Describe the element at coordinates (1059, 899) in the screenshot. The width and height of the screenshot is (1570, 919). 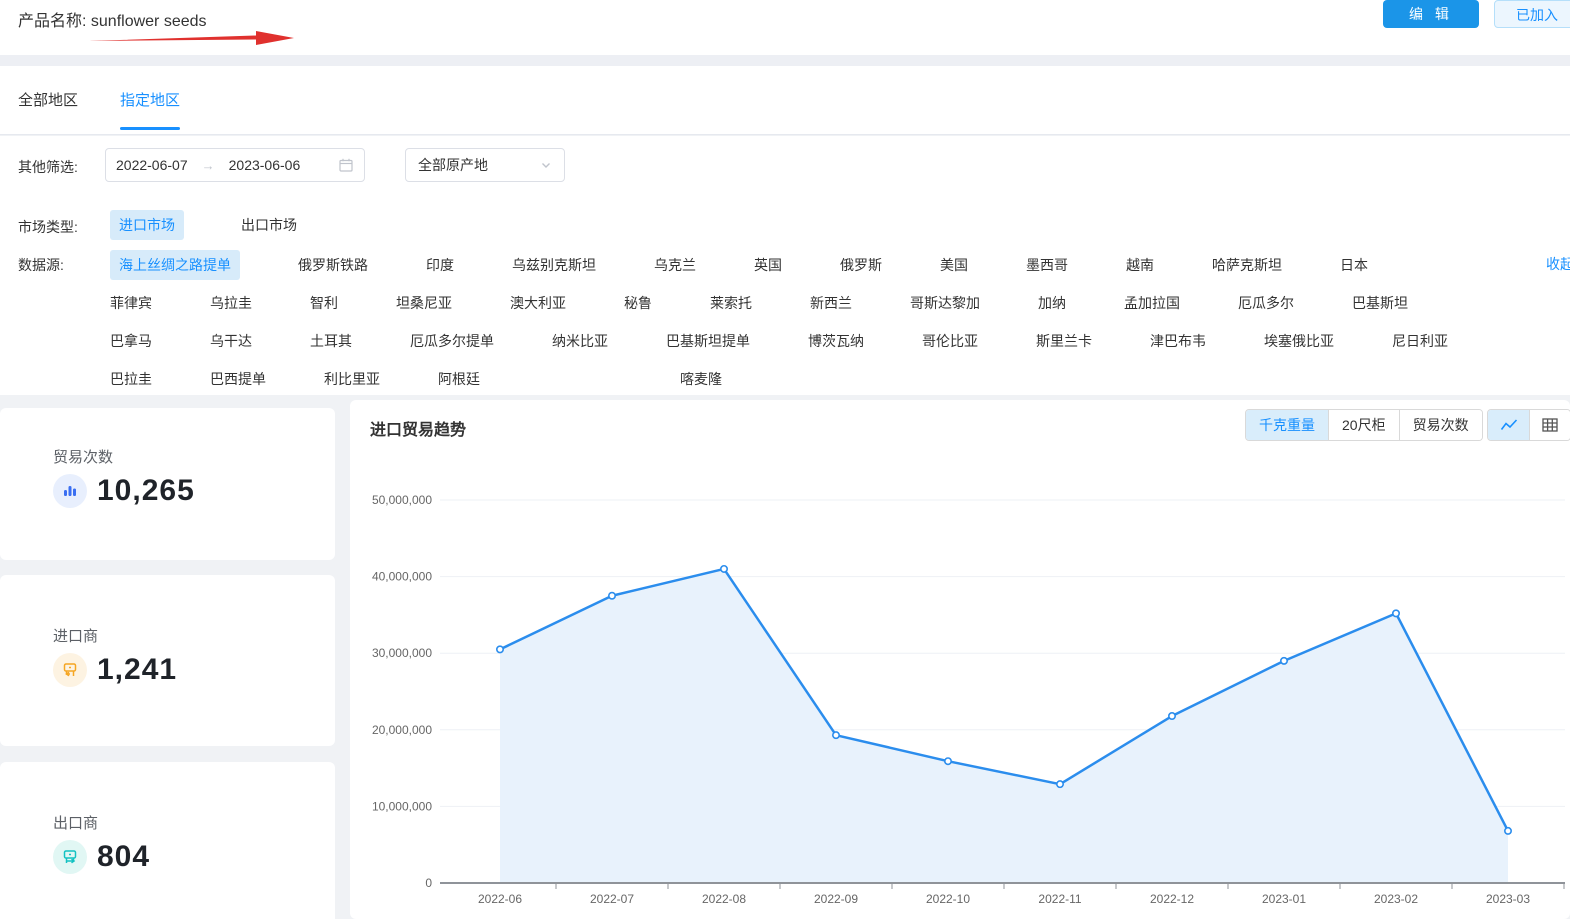
I see `svg-text: 2022-11` at that location.